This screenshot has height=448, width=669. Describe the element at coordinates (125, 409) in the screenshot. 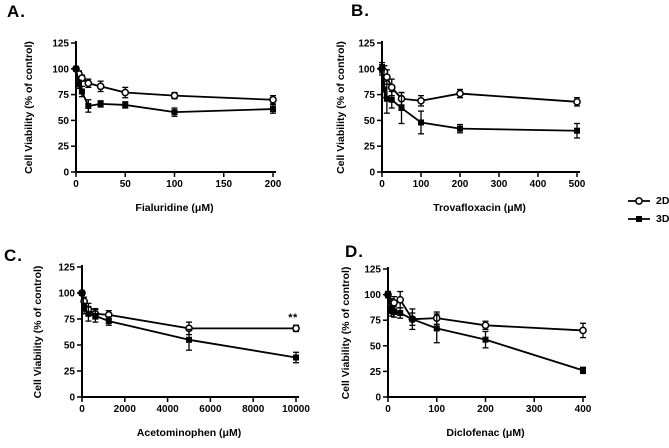

I see `x-tick-label: 2000` at that location.